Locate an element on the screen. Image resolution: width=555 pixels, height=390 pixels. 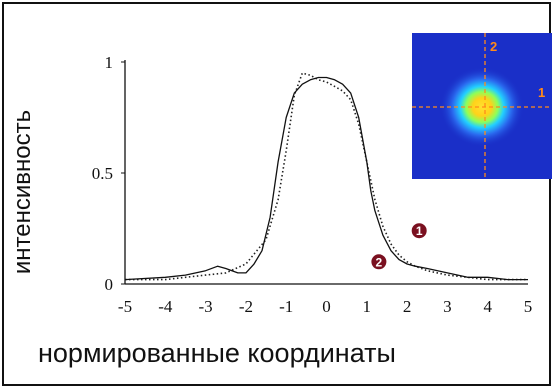
x-tick-label: 0 is located at coordinates (326, 306).